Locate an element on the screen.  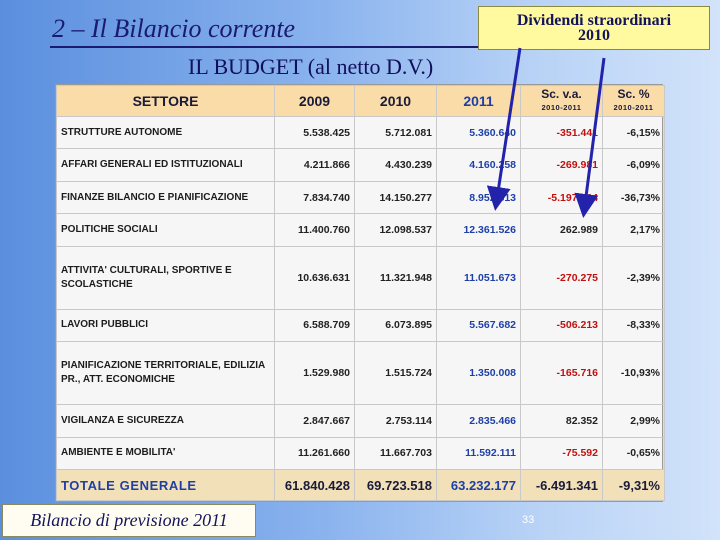
callout-line-2: 2010 is located at coordinates (594, 35).